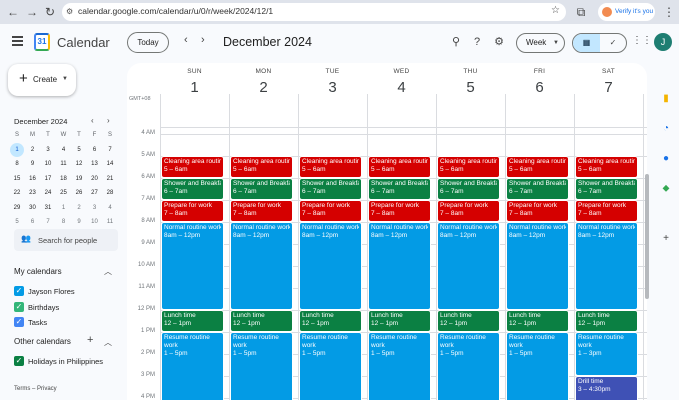 Image resolution: width=679 pixels, height=400 pixels. Describe the element at coordinates (35, 389) in the screenshot. I see `terms-privacy-link: Terms – Privacy` at that location.